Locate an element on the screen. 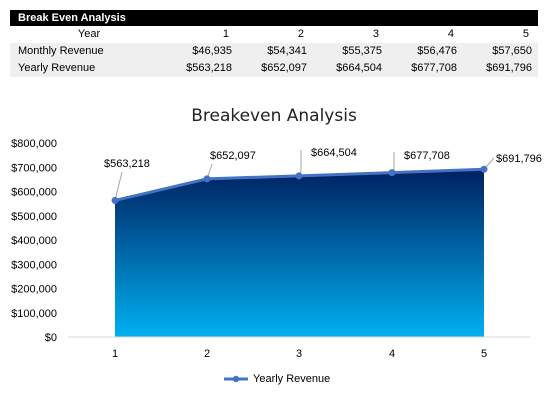  year-cell: 2 is located at coordinates (300, 34).